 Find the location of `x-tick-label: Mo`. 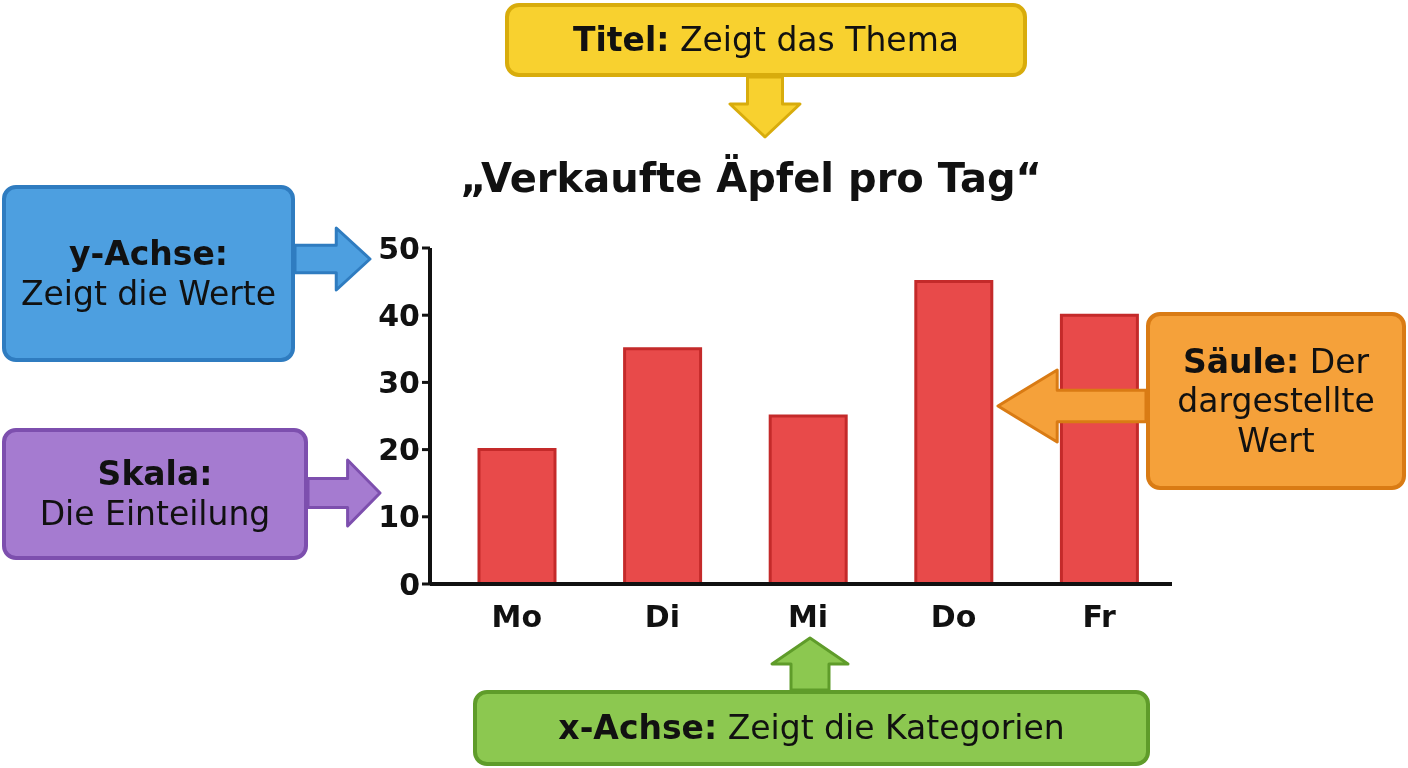

x-tick-label: Mo is located at coordinates (517, 617).